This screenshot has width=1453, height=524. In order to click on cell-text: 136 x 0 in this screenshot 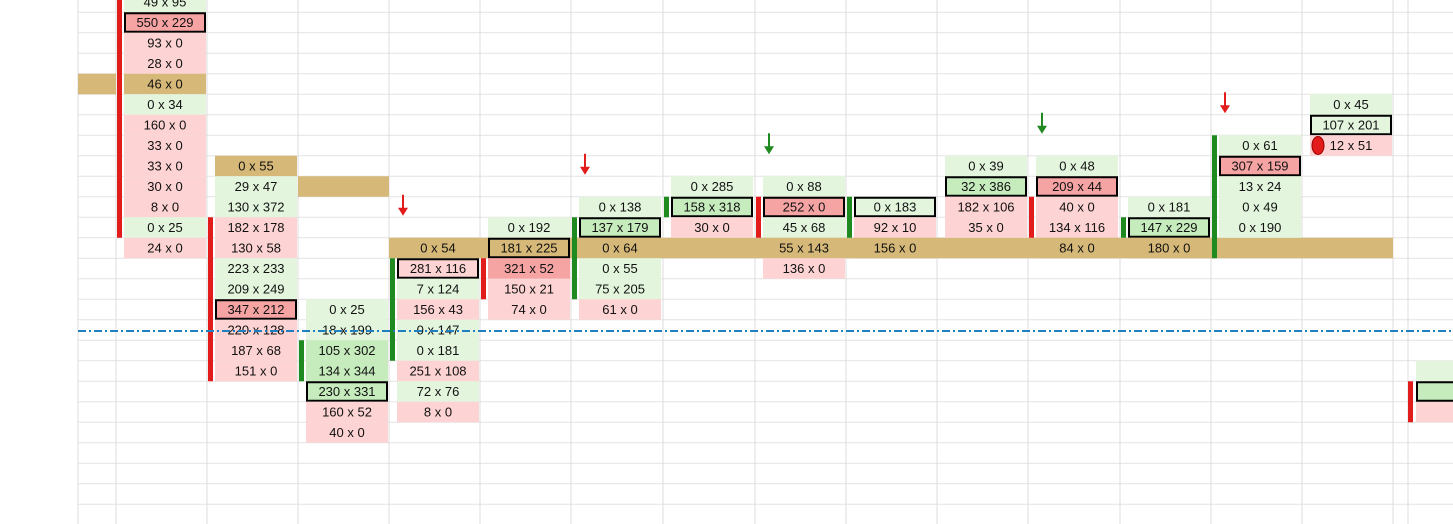, I will do `click(804, 268)`.